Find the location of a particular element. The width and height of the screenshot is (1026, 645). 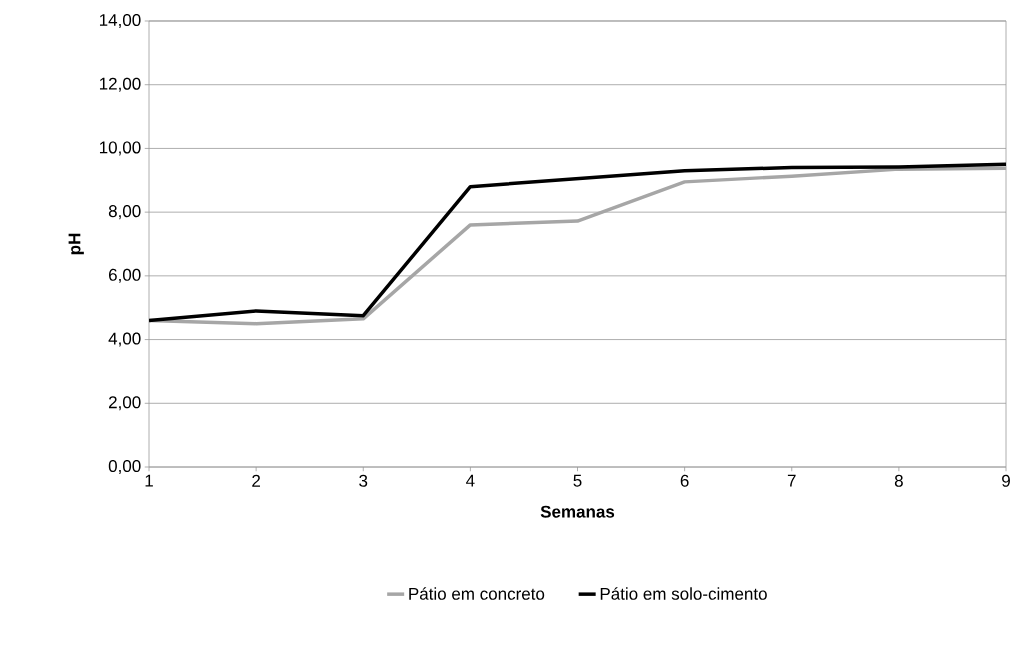

y-tick-label: 10,00 is located at coordinates (120, 148).